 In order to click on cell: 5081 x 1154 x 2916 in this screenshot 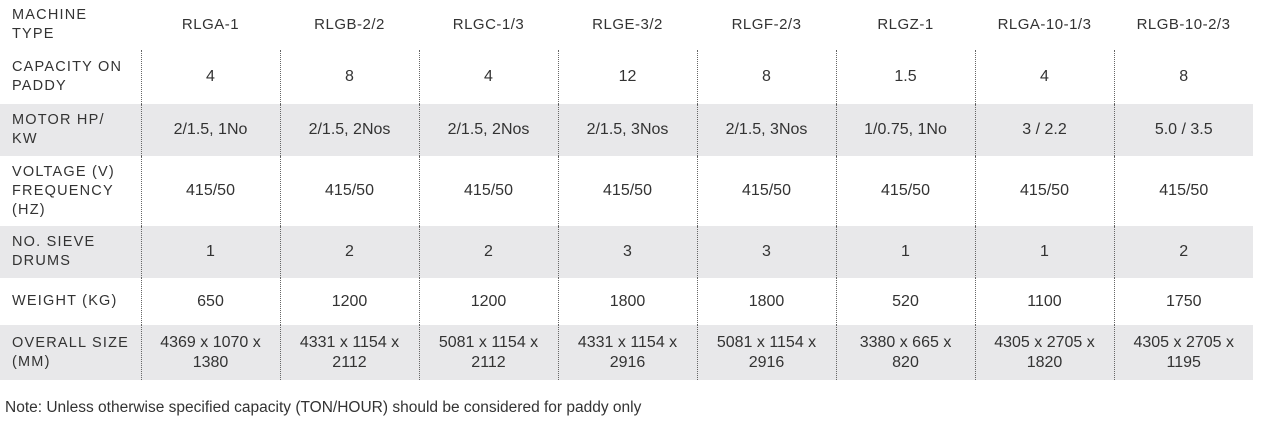, I will do `click(766, 352)`.